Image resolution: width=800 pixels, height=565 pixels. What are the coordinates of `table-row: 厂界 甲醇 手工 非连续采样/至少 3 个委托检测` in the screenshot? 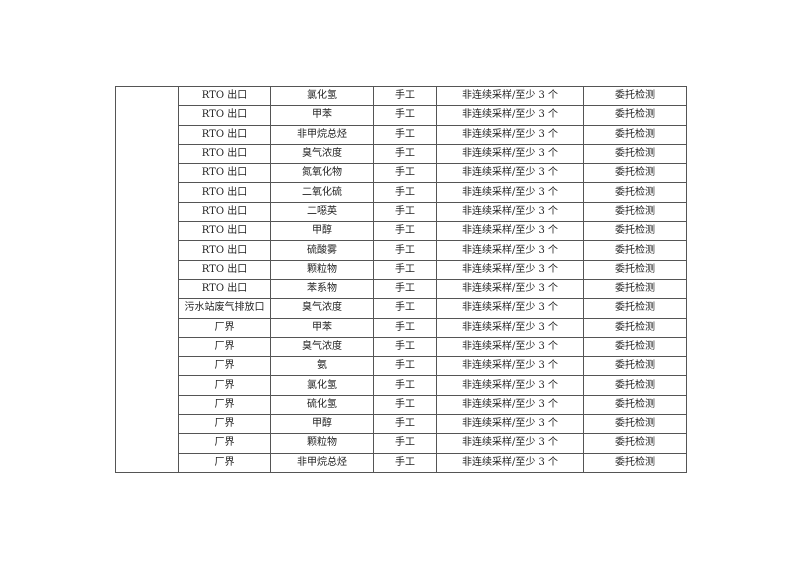 It's located at (401, 424).